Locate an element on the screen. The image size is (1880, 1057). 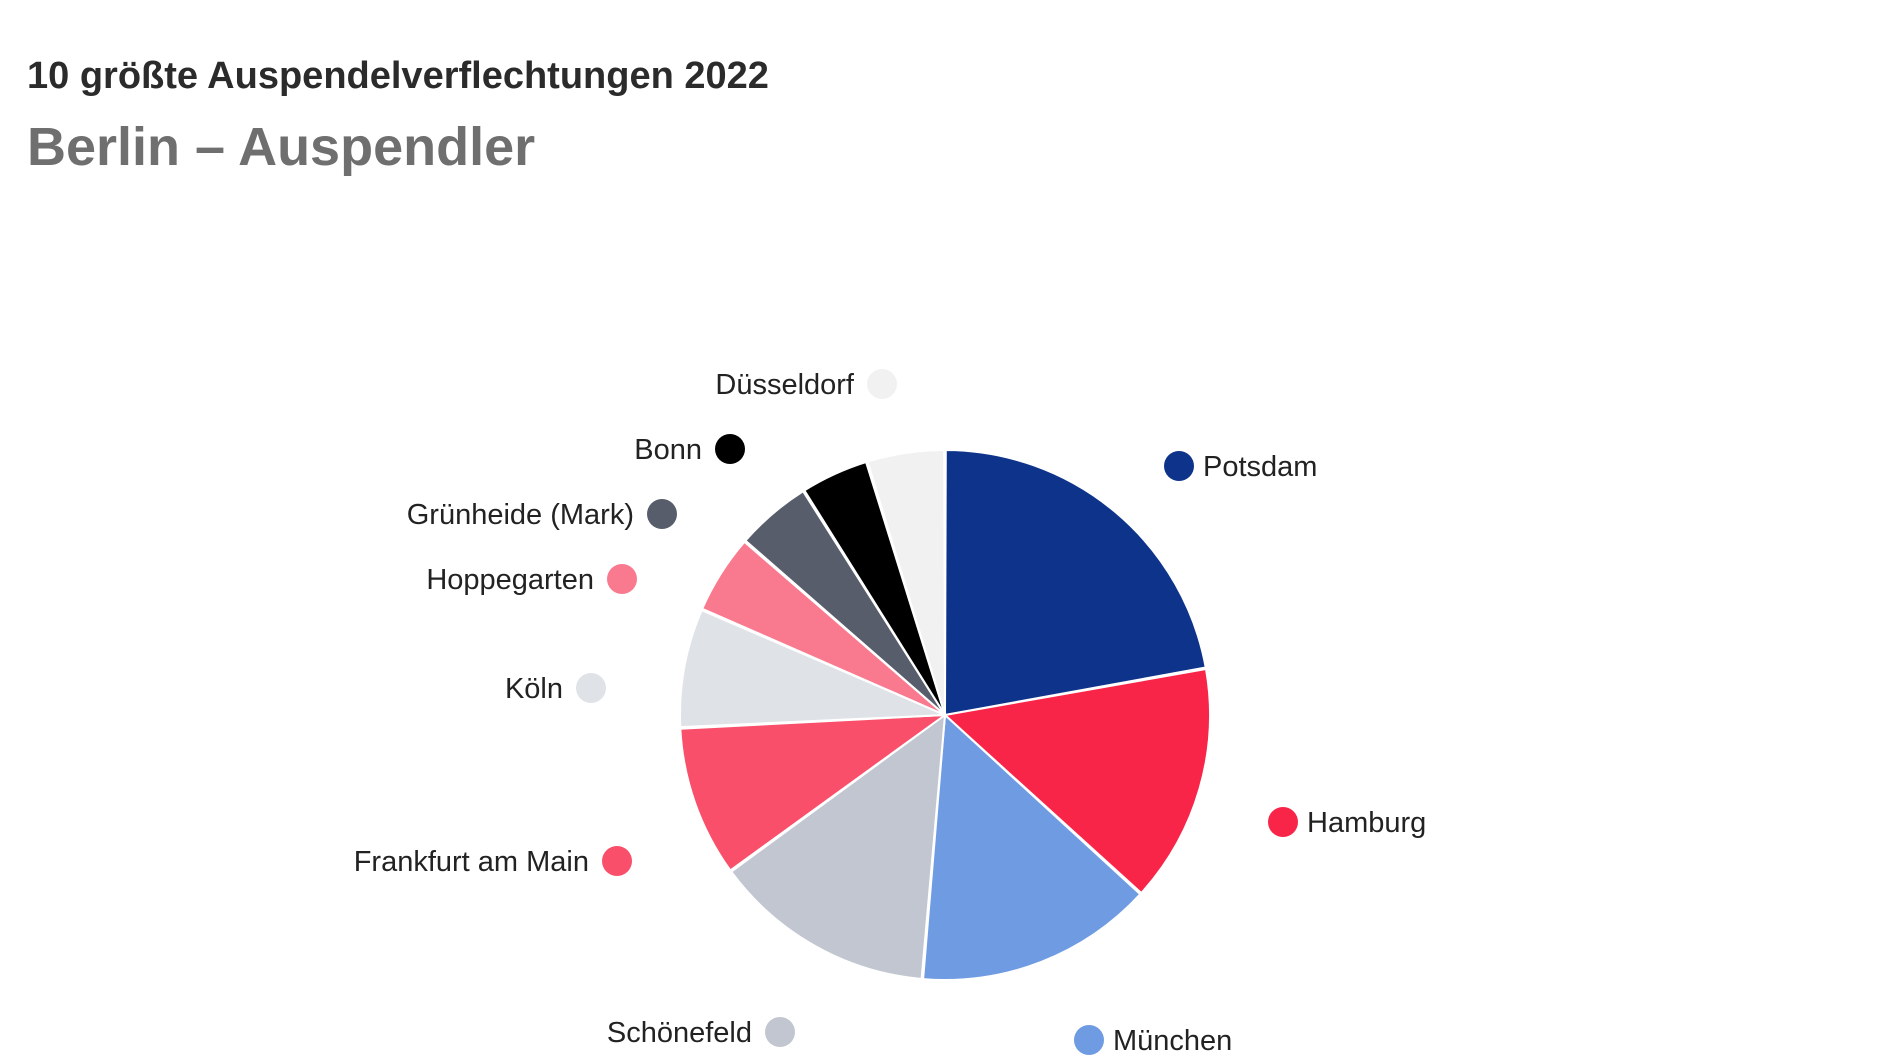
slice-label: Düsseldorf is located at coordinates (785, 385).